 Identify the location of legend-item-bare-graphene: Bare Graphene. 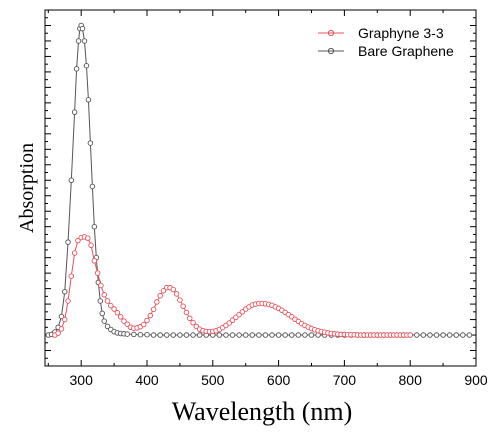
(386, 51).